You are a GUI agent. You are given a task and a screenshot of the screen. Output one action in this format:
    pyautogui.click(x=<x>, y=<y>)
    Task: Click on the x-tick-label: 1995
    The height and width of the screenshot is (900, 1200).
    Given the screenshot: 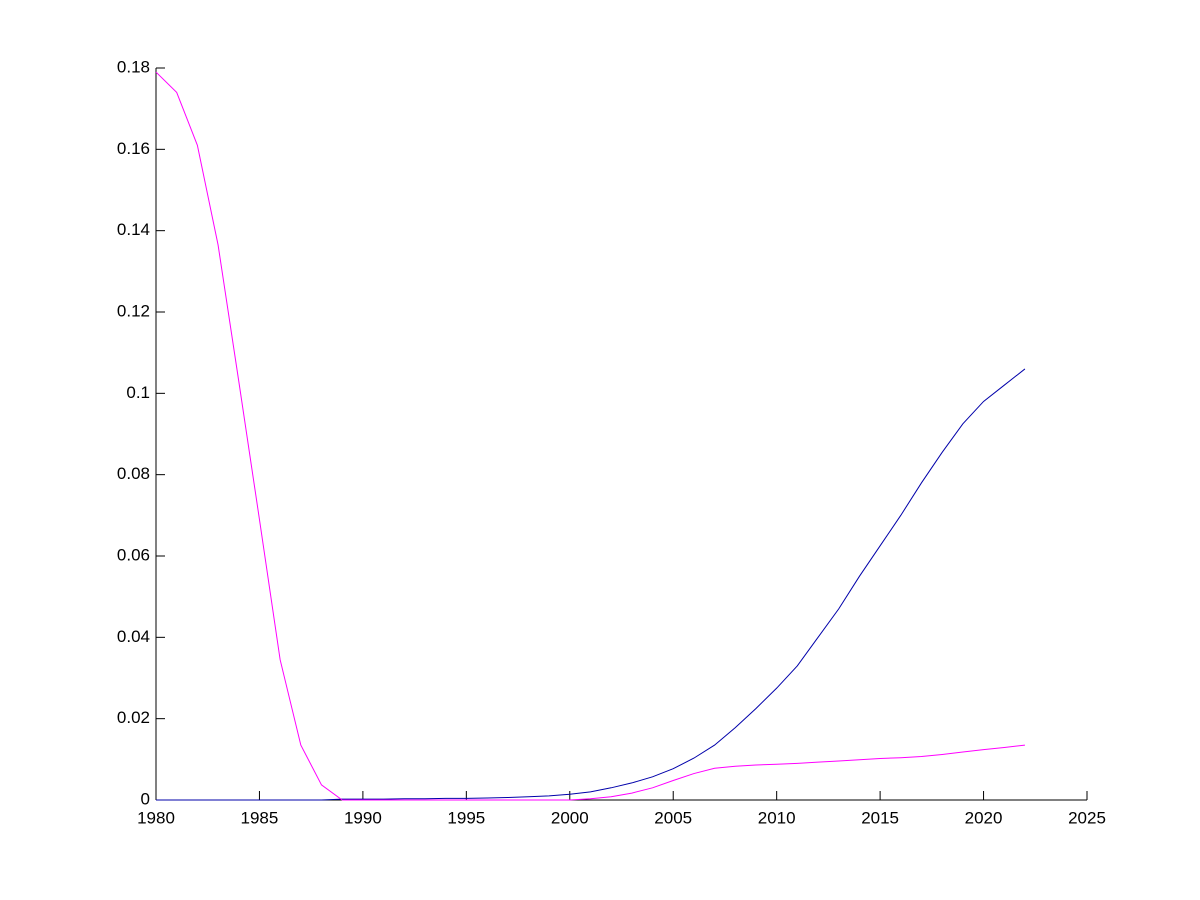 What is the action you would take?
    pyautogui.click(x=466, y=817)
    